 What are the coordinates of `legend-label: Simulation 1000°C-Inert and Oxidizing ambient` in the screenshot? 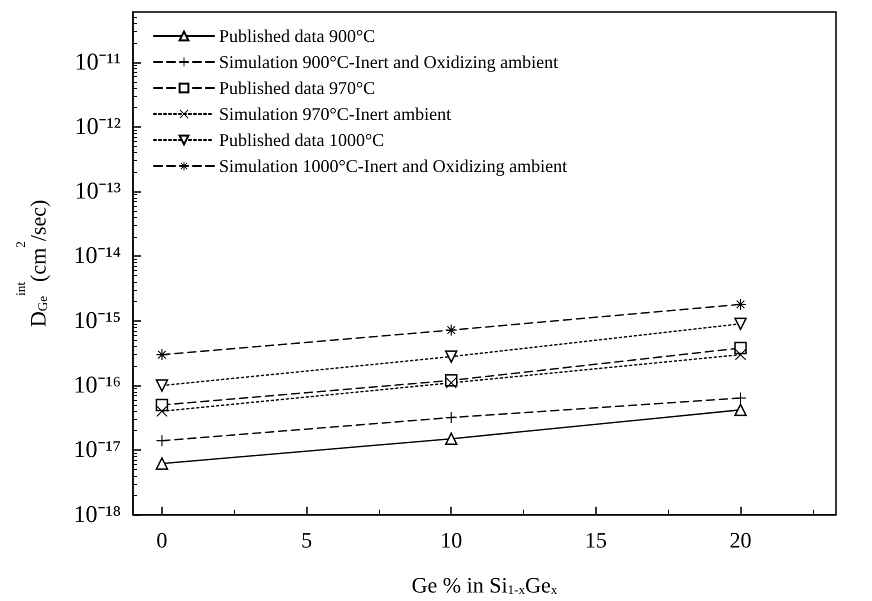 It's located at (393, 166).